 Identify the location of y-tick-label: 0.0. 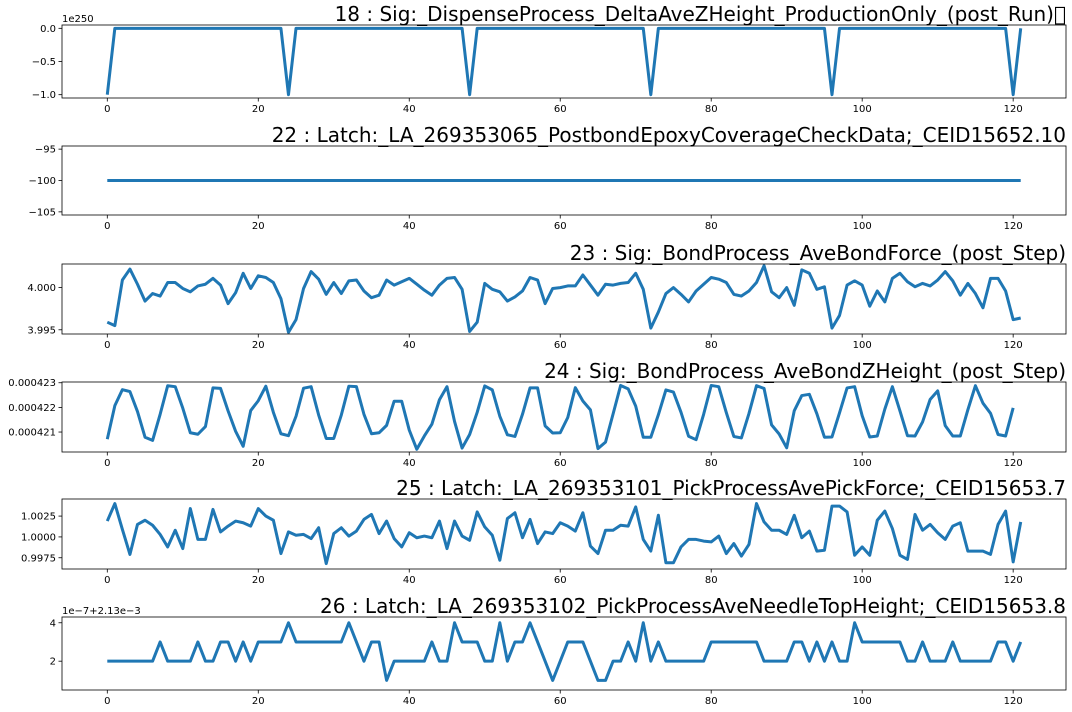
(48, 29).